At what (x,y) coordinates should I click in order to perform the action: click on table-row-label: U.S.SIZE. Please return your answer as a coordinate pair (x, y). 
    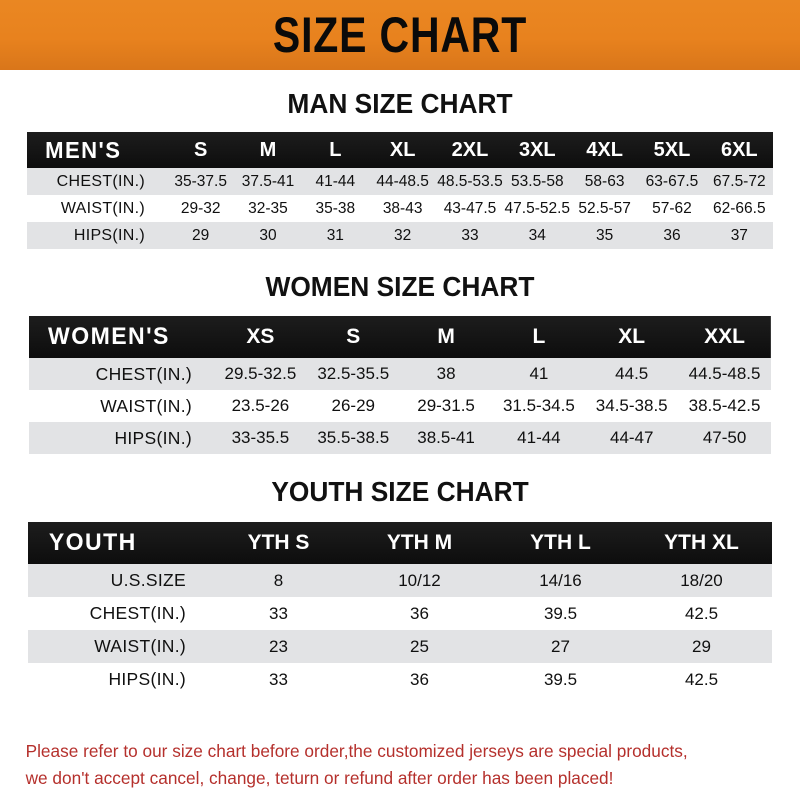
    Looking at the image, I should click on (148, 580).